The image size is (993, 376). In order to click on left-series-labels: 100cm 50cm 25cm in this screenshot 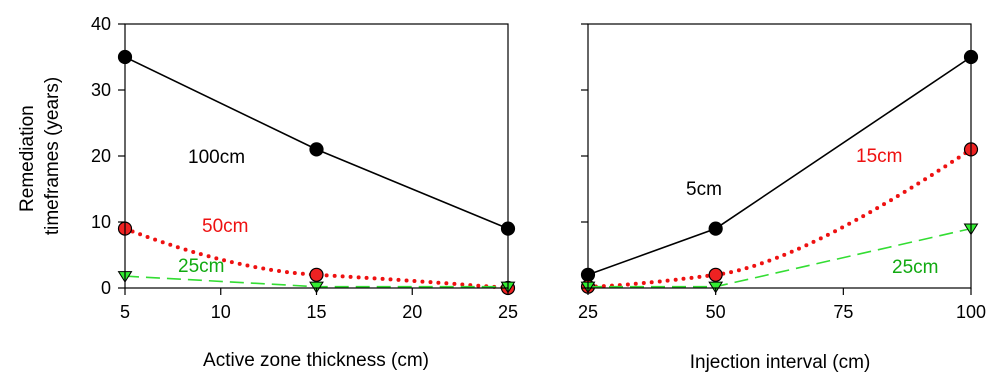, I will do `click(213, 212)`.